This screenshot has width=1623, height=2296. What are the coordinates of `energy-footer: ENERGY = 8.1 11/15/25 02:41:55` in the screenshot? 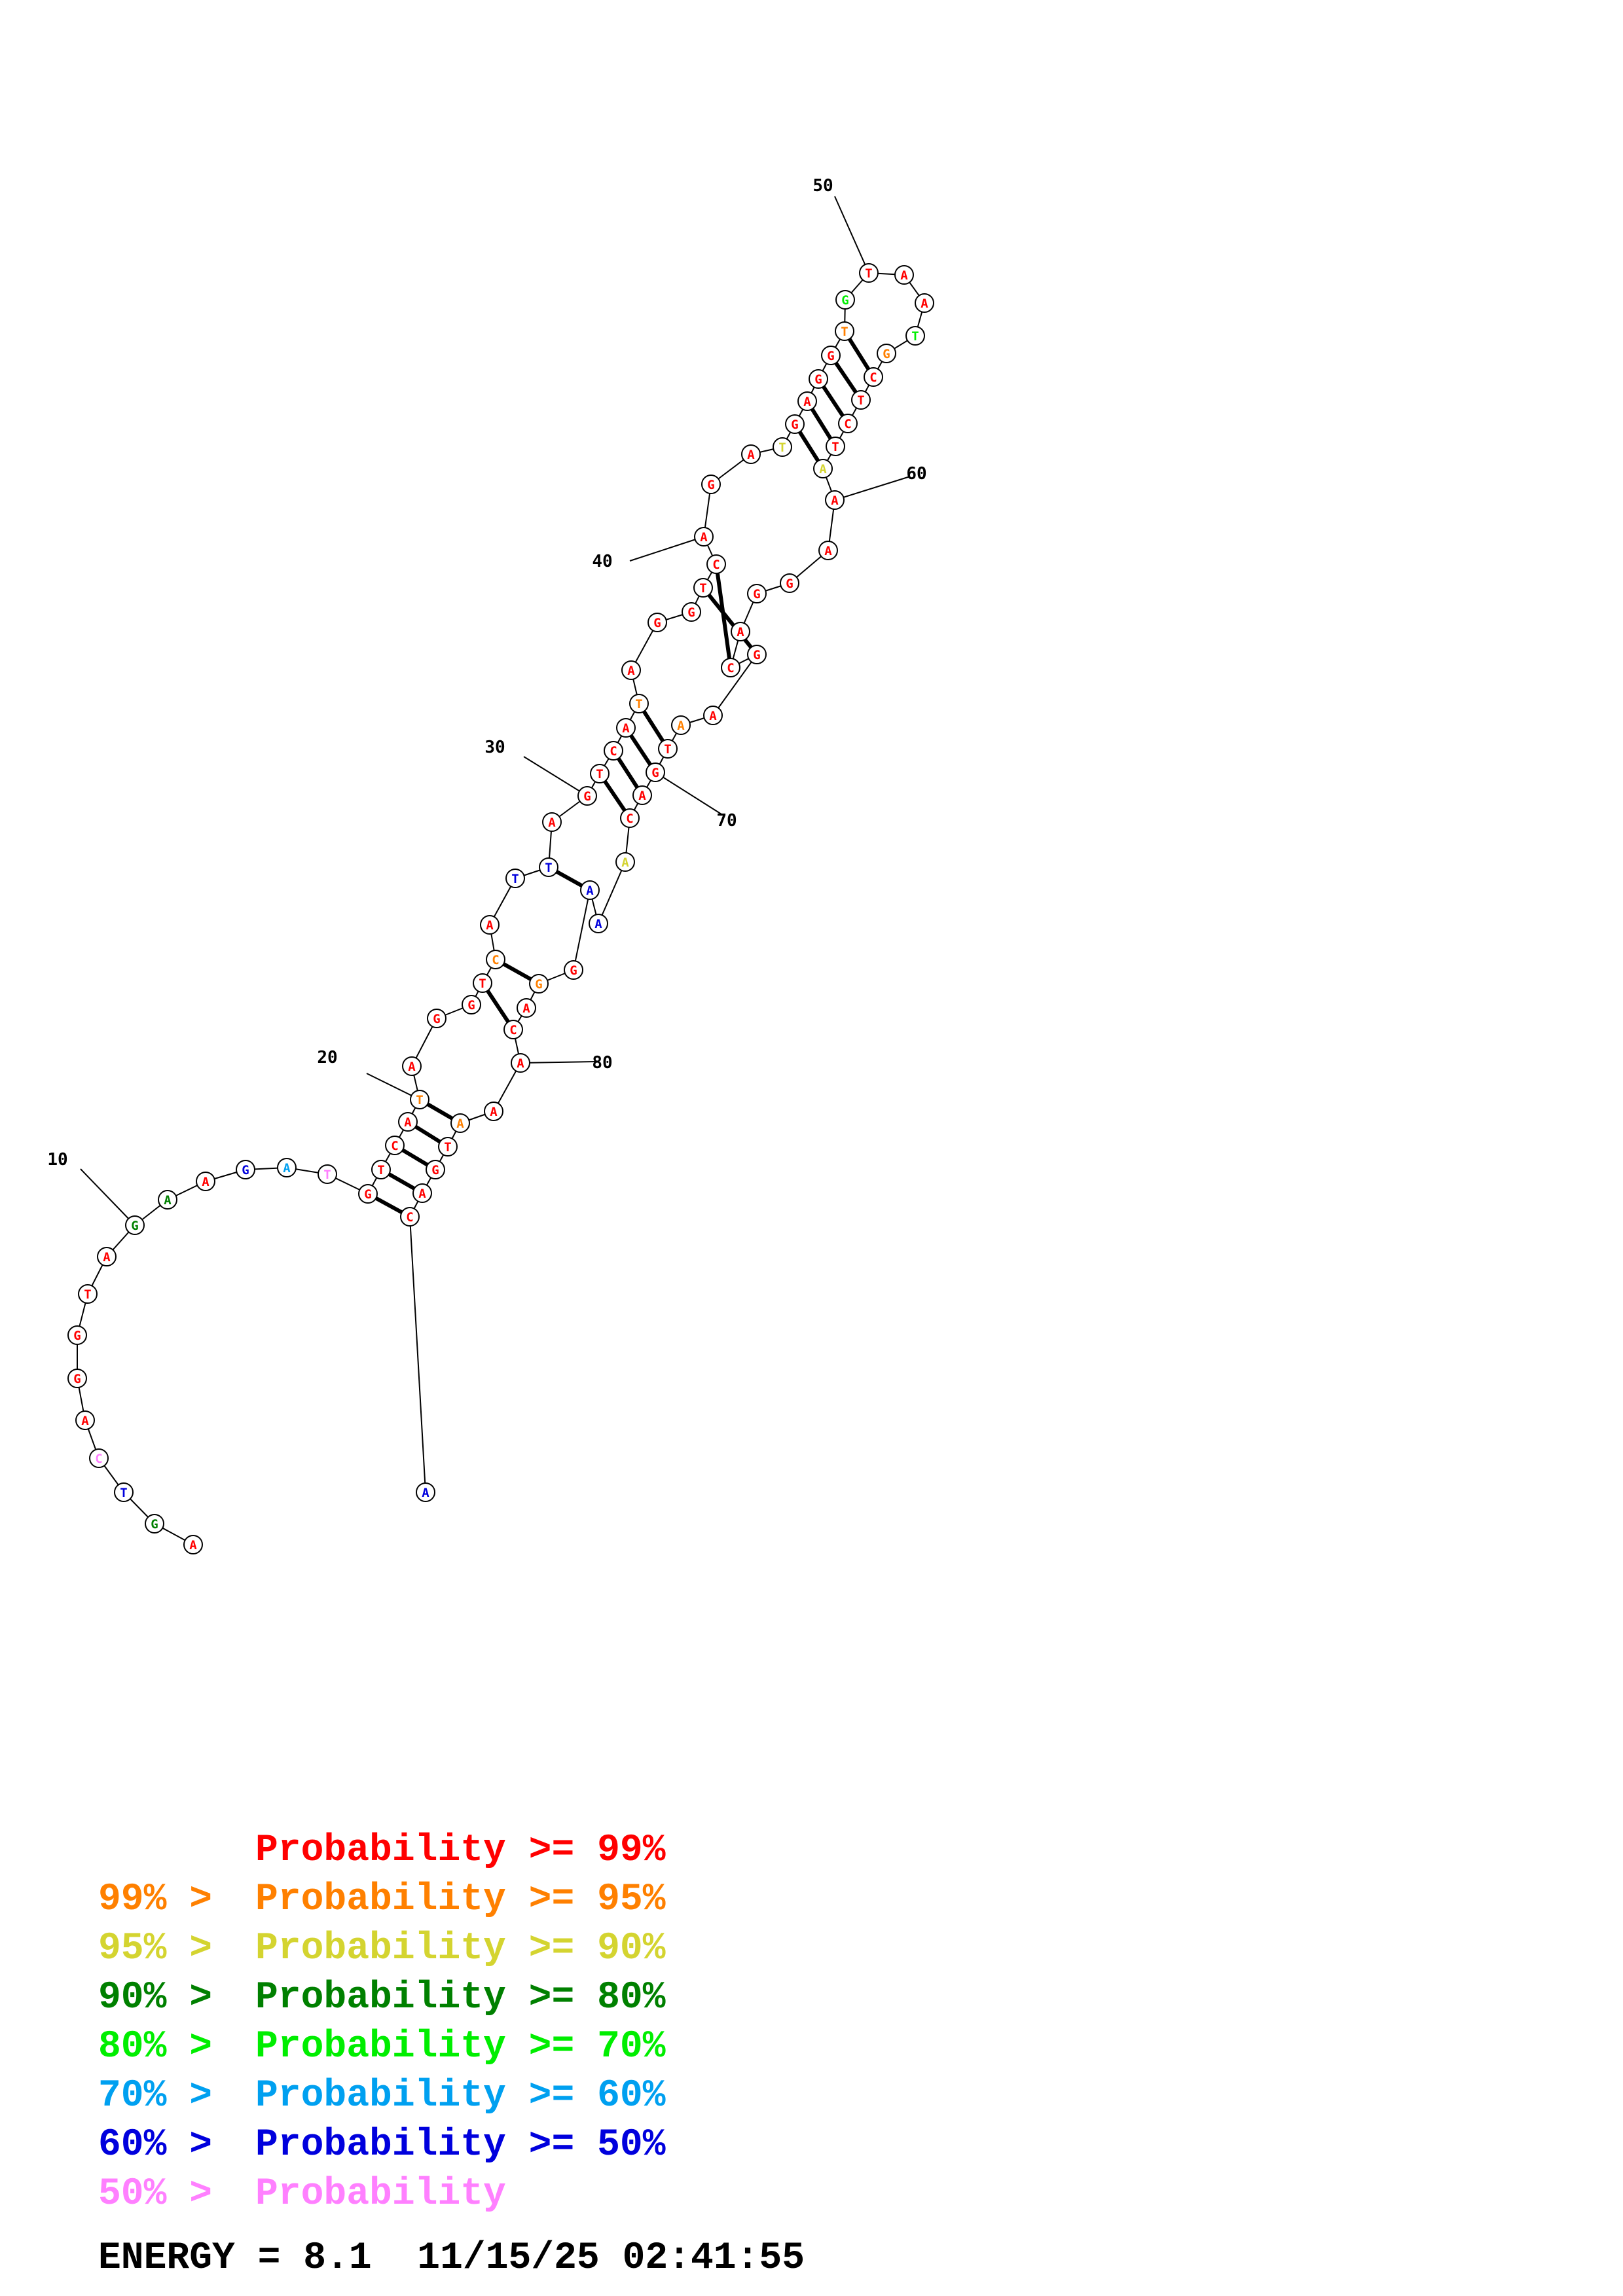 It's located at (451, 2258).